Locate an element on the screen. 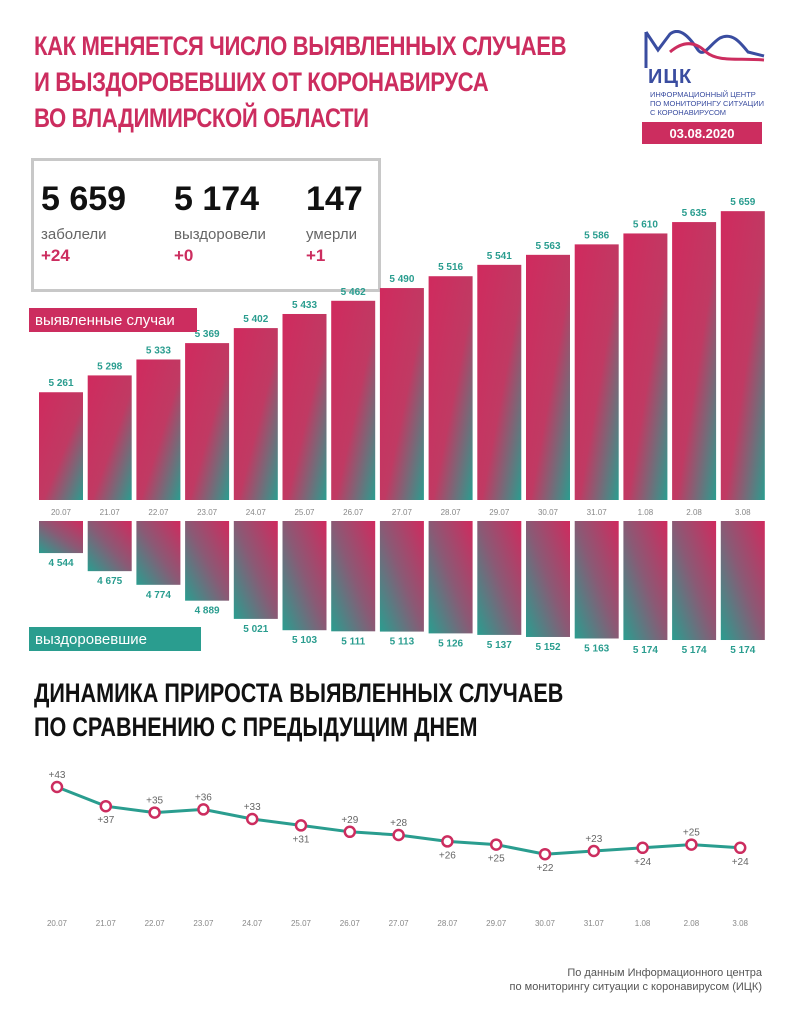 The height and width of the screenshot is (1024, 794). stat-delta: +24 is located at coordinates (55, 255).